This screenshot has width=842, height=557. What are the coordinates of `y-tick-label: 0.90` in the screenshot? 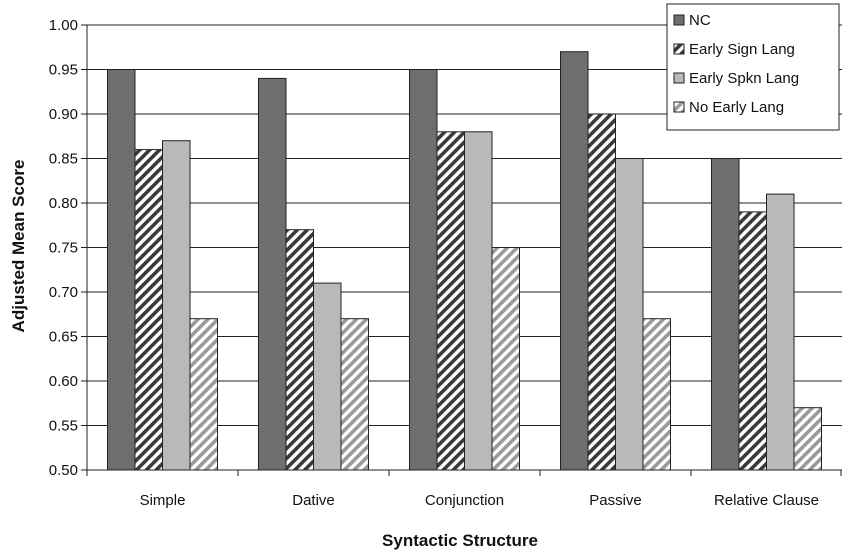 It's located at (63, 114).